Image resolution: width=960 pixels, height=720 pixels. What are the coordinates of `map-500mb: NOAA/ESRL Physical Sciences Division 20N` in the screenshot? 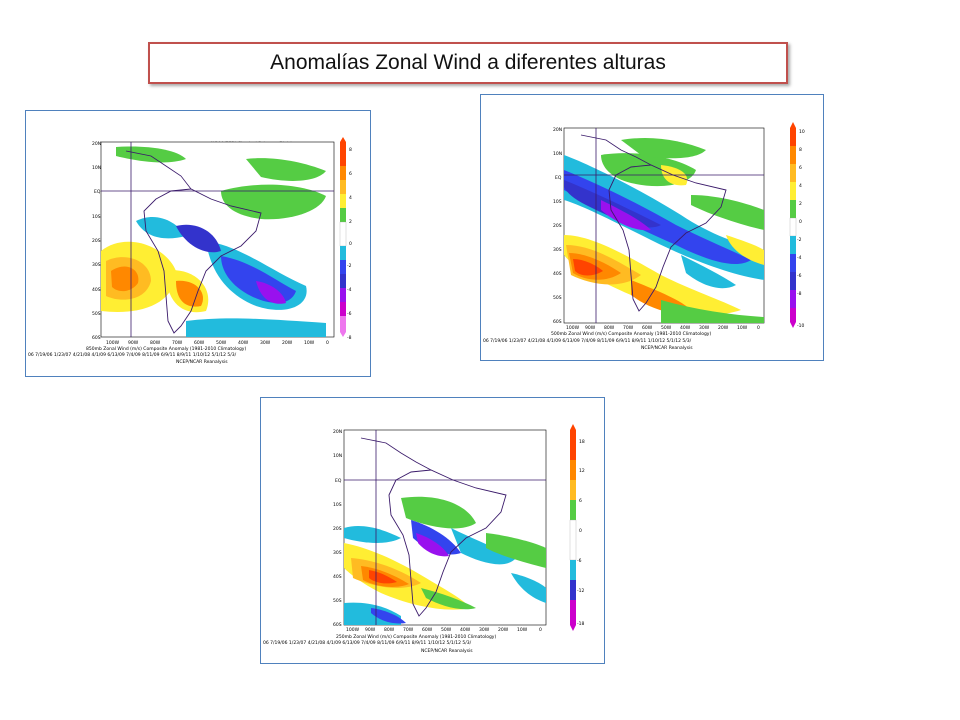 It's located at (644, 236).